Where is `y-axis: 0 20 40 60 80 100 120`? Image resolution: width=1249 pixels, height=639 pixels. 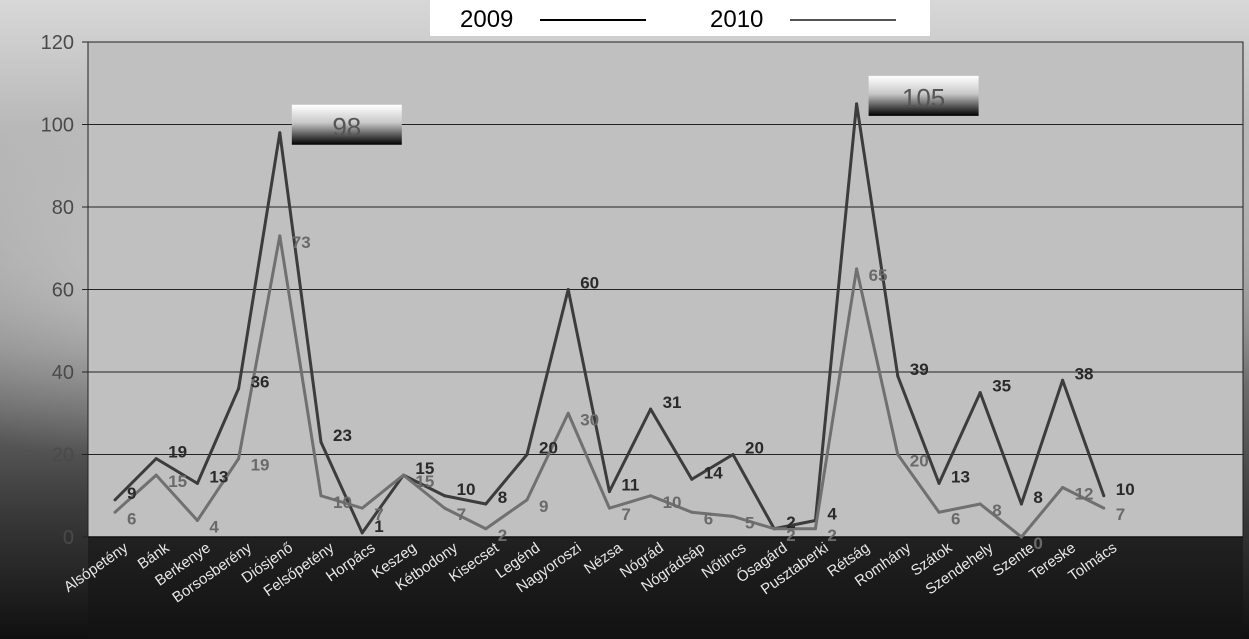
y-axis: 0 20 40 60 80 100 120 is located at coordinates (65, 290).